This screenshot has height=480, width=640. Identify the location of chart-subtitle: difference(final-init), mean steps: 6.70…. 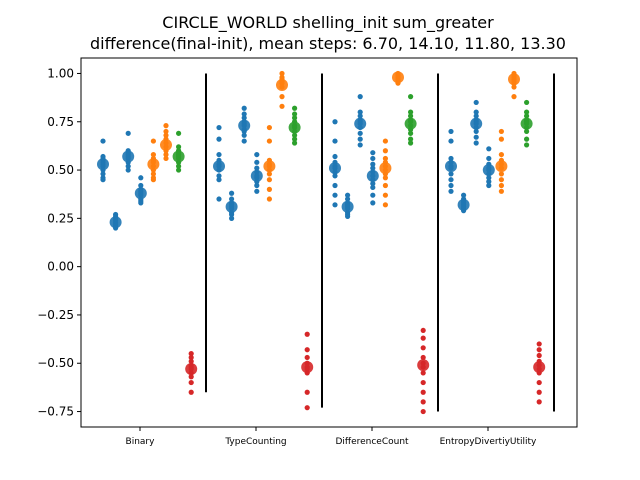
(328, 43).